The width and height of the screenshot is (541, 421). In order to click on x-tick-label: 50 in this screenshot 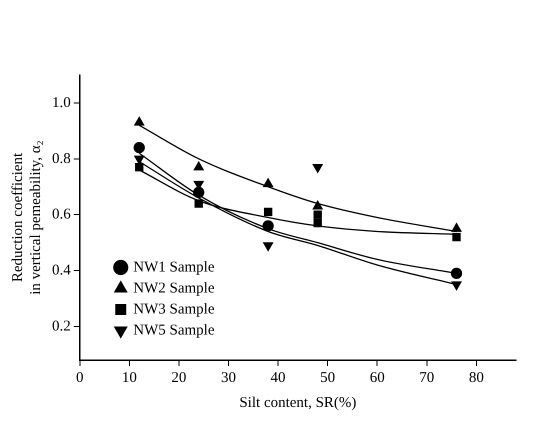, I will do `click(328, 378)`.